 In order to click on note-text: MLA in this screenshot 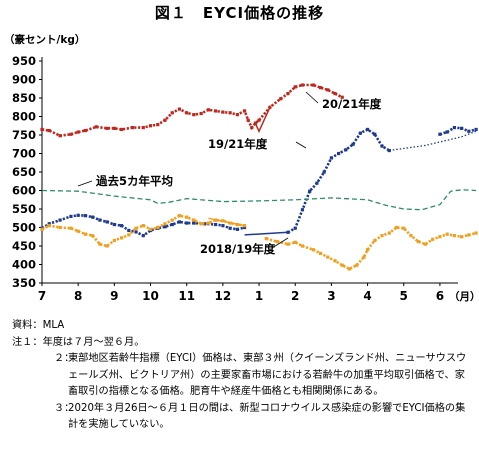, I will do `click(53, 325)`.